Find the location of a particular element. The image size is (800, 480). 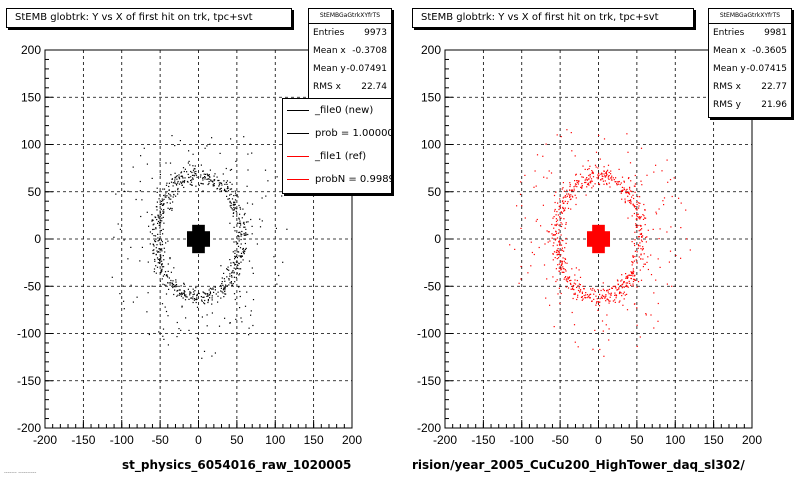

right-x-tick-label: -150 is located at coordinates (483, 440).